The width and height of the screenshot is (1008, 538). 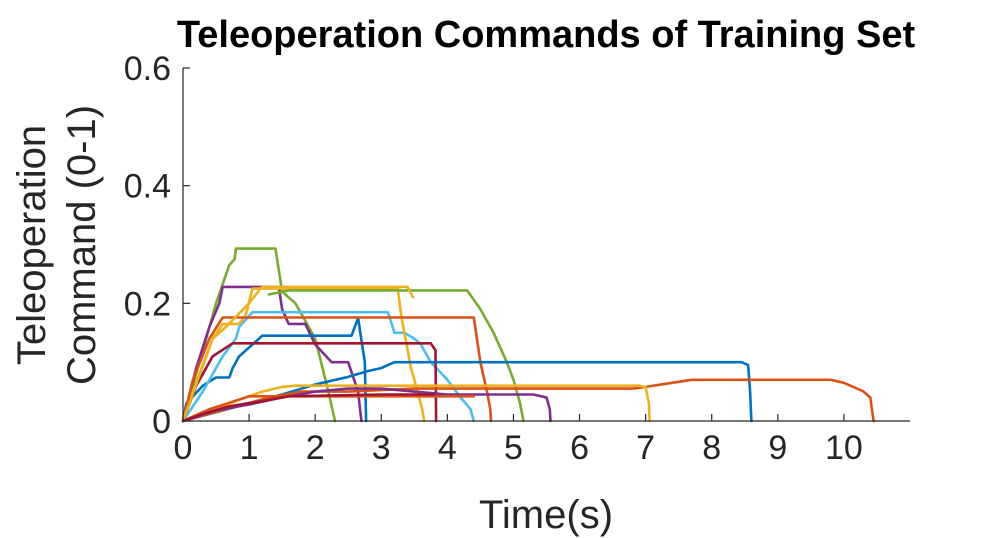 I want to click on x-axis-label: Time(s), so click(x=546, y=515).